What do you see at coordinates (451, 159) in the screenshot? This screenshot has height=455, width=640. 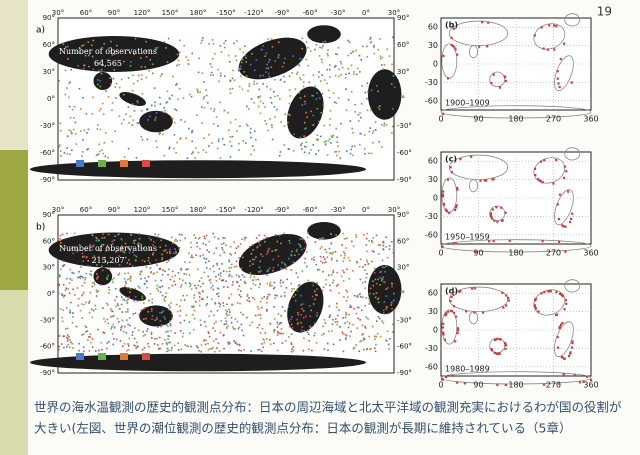 I see `panel-label: (c)` at bounding box center [451, 159].